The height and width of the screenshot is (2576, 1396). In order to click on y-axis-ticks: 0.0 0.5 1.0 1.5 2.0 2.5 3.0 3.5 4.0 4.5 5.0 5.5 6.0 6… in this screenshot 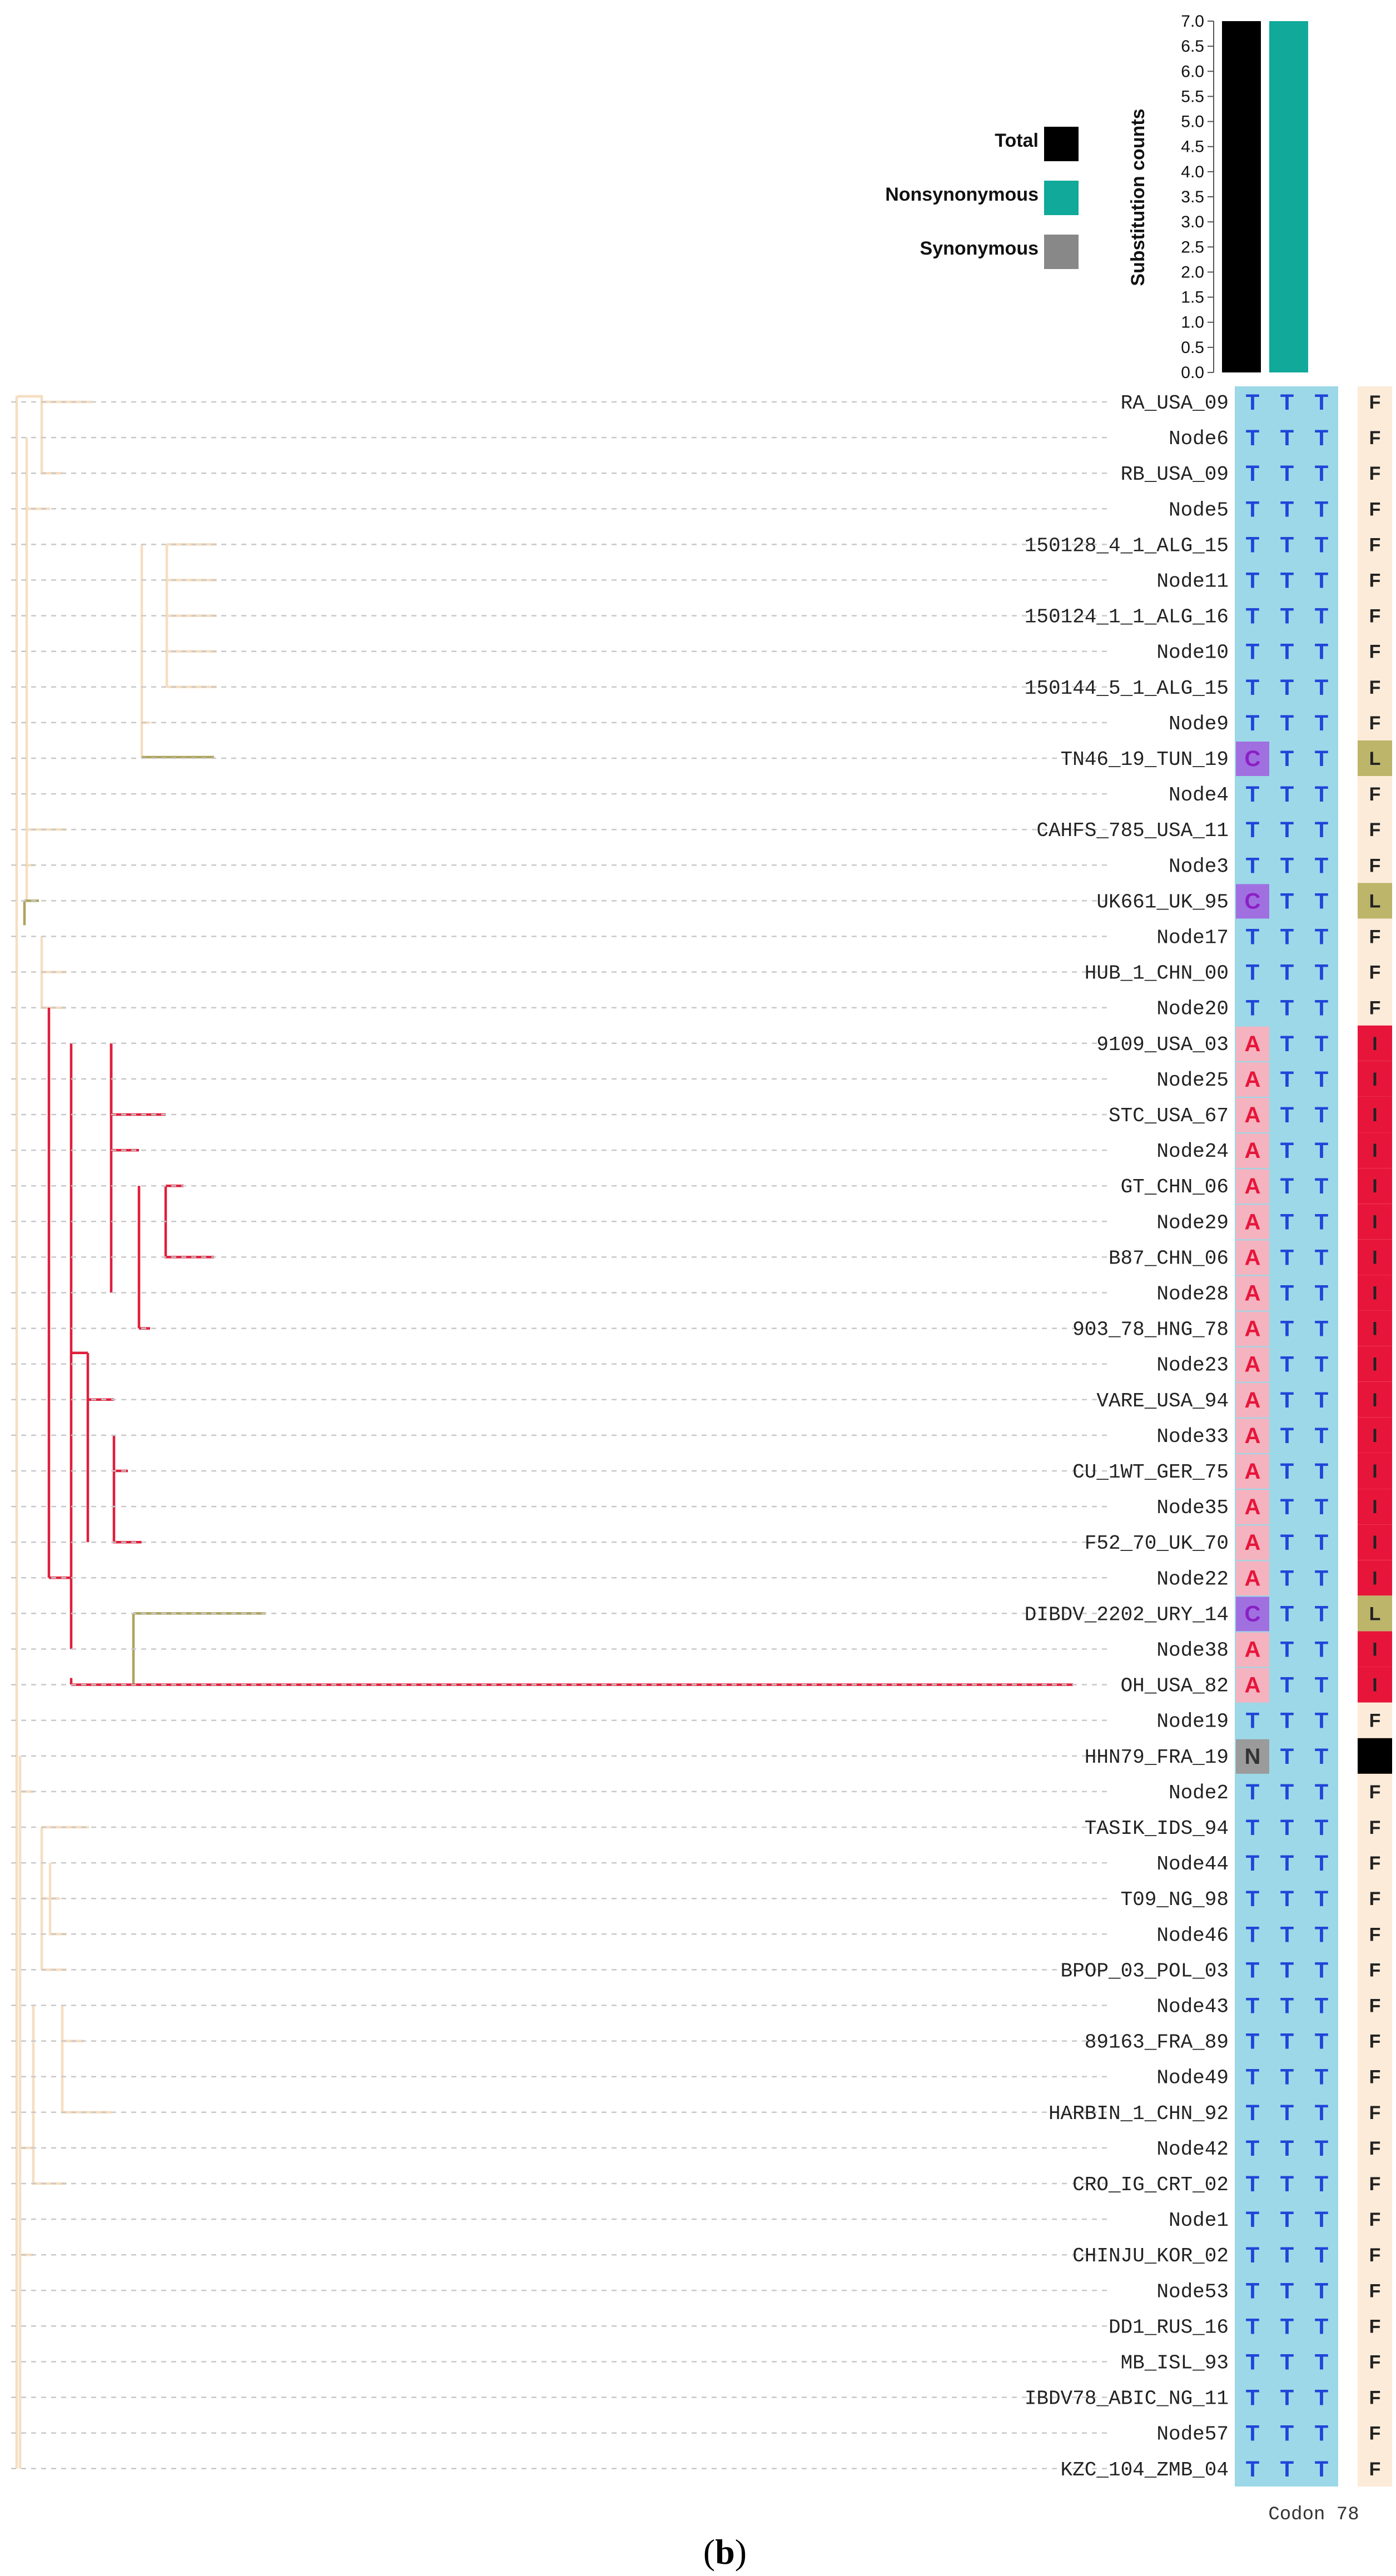, I will do `click(1197, 197)`.